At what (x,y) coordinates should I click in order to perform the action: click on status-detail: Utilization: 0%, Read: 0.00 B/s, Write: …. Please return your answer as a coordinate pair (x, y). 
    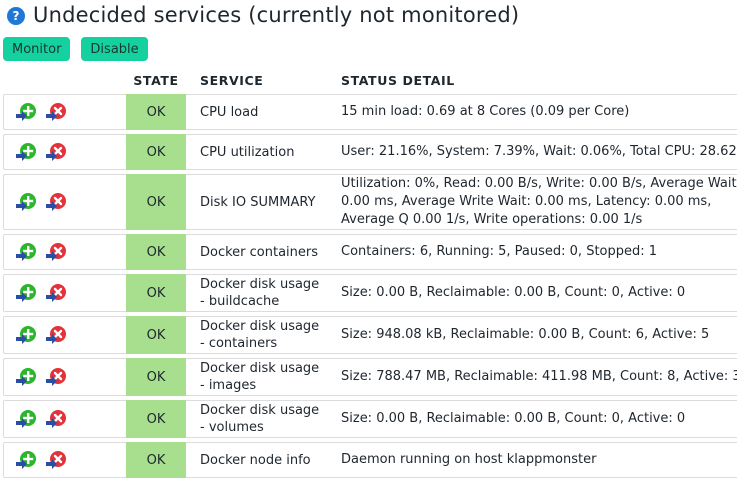
    Looking at the image, I should click on (531, 202).